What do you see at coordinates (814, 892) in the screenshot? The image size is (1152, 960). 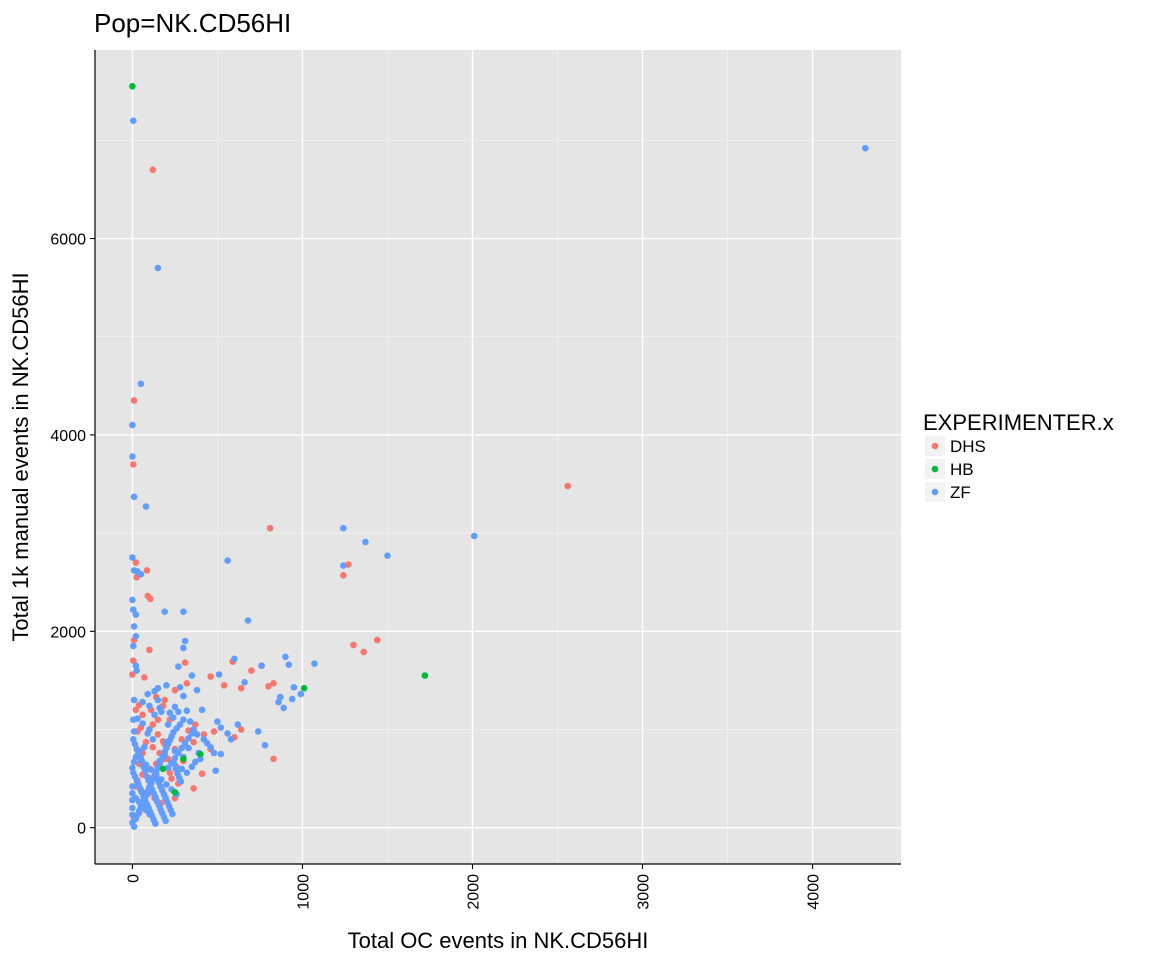 I see `x-tick-label: 4000` at bounding box center [814, 892].